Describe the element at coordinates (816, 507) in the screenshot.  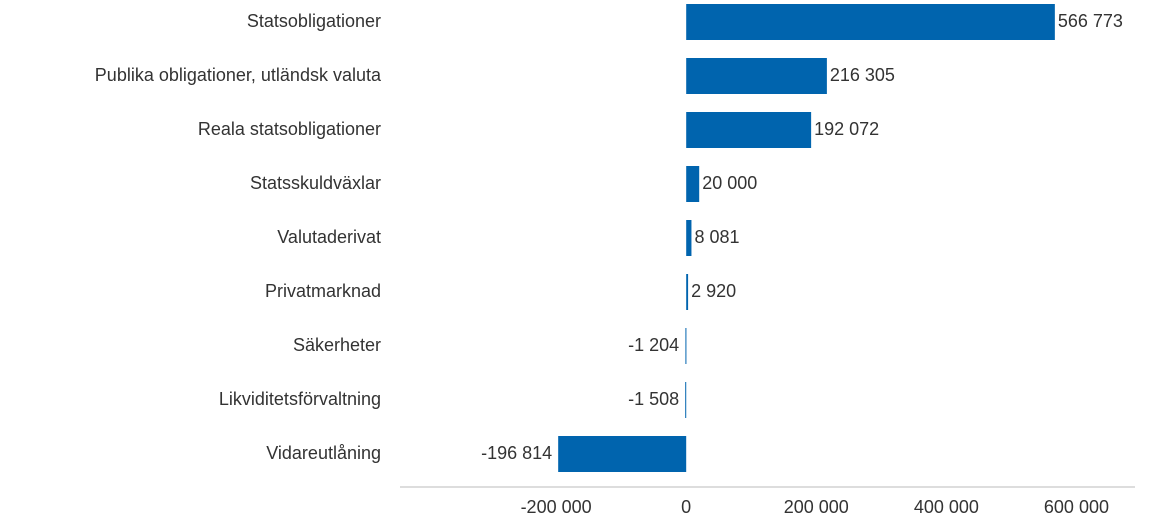
I see `x-tick-label: 200 000` at that location.